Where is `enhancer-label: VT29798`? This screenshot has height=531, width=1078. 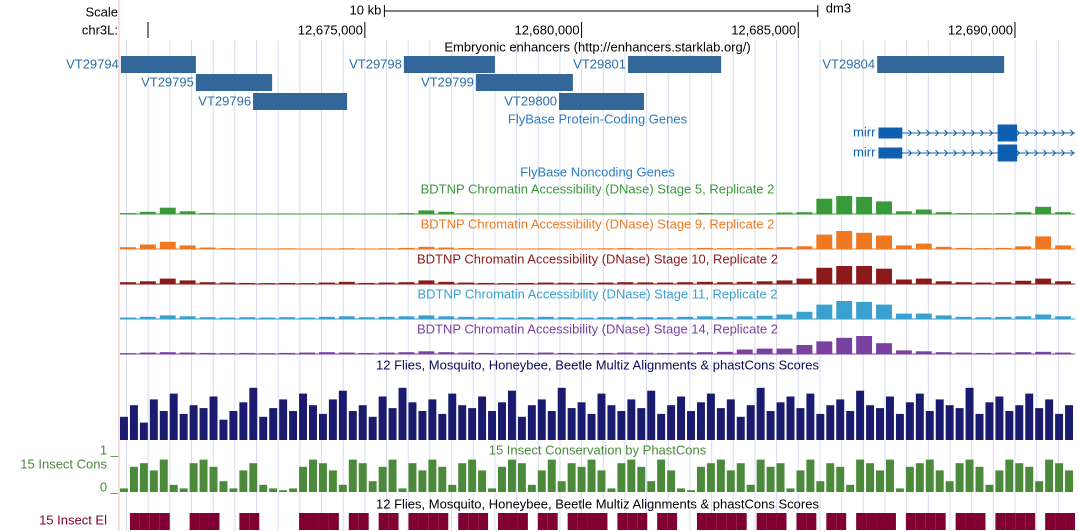 enhancer-label: VT29798 is located at coordinates (375, 63).